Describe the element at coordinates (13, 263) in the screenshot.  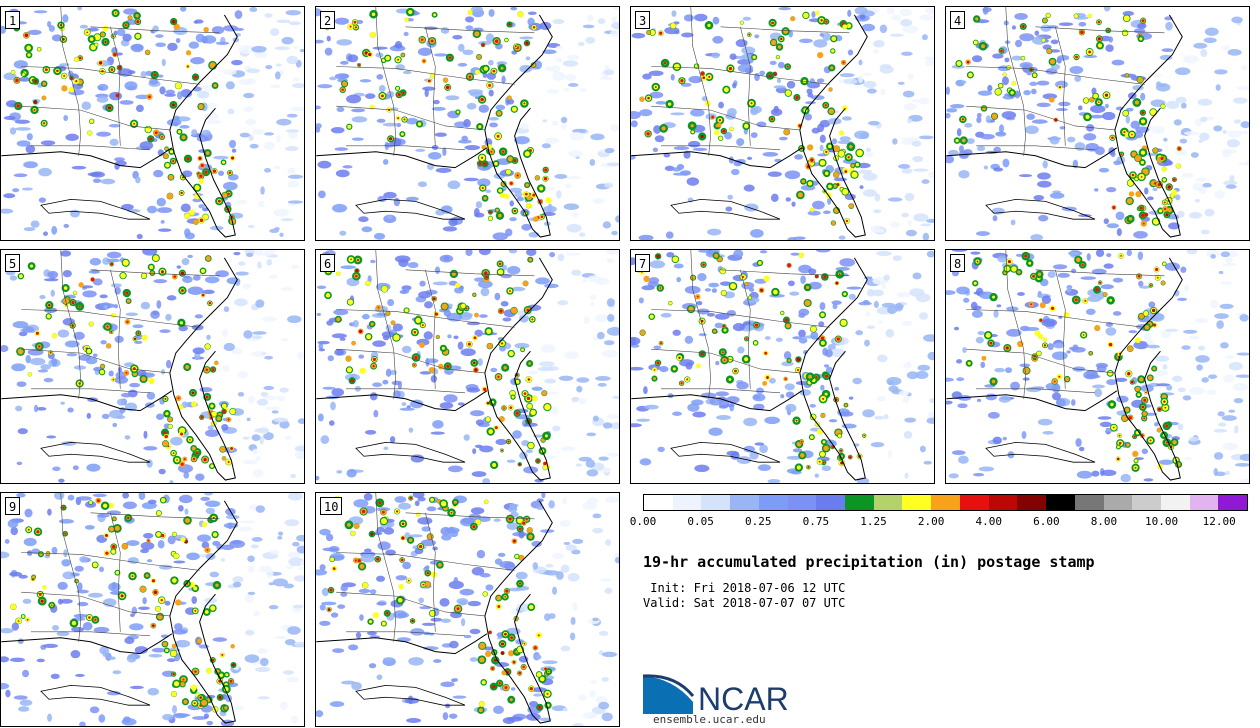
I see `panel-number-label: 5` at that location.